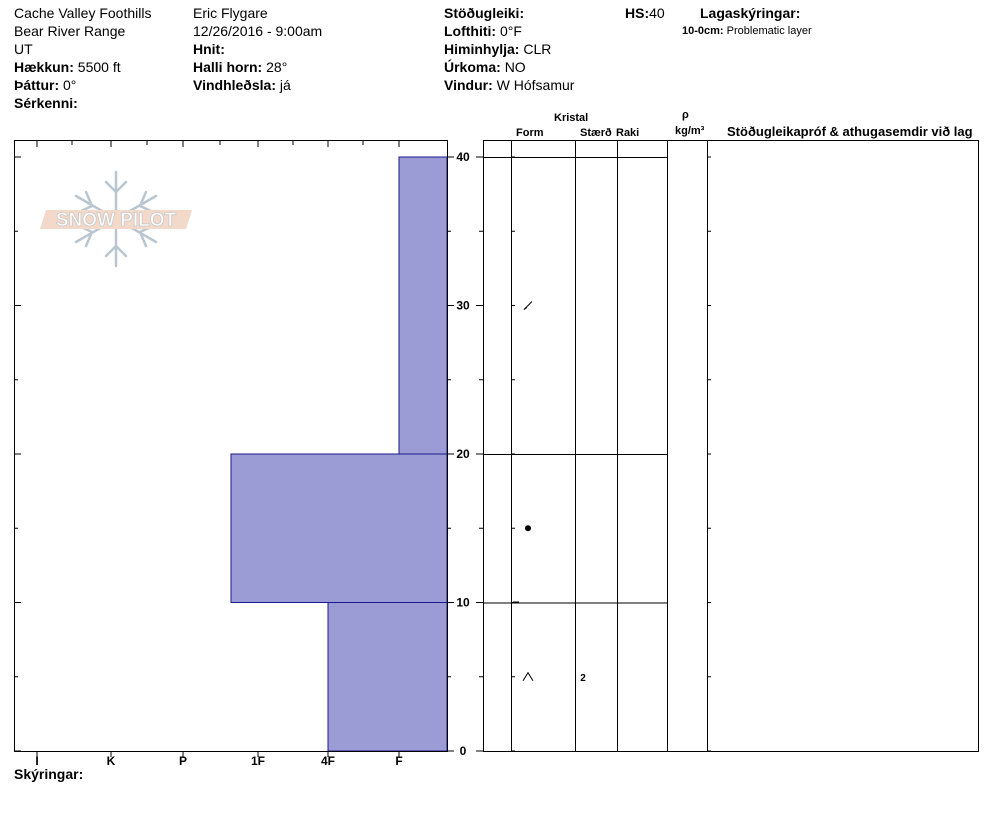 The height and width of the screenshot is (840, 994). Describe the element at coordinates (528, 676) in the screenshot. I see `grain-faceted-icon` at that location.